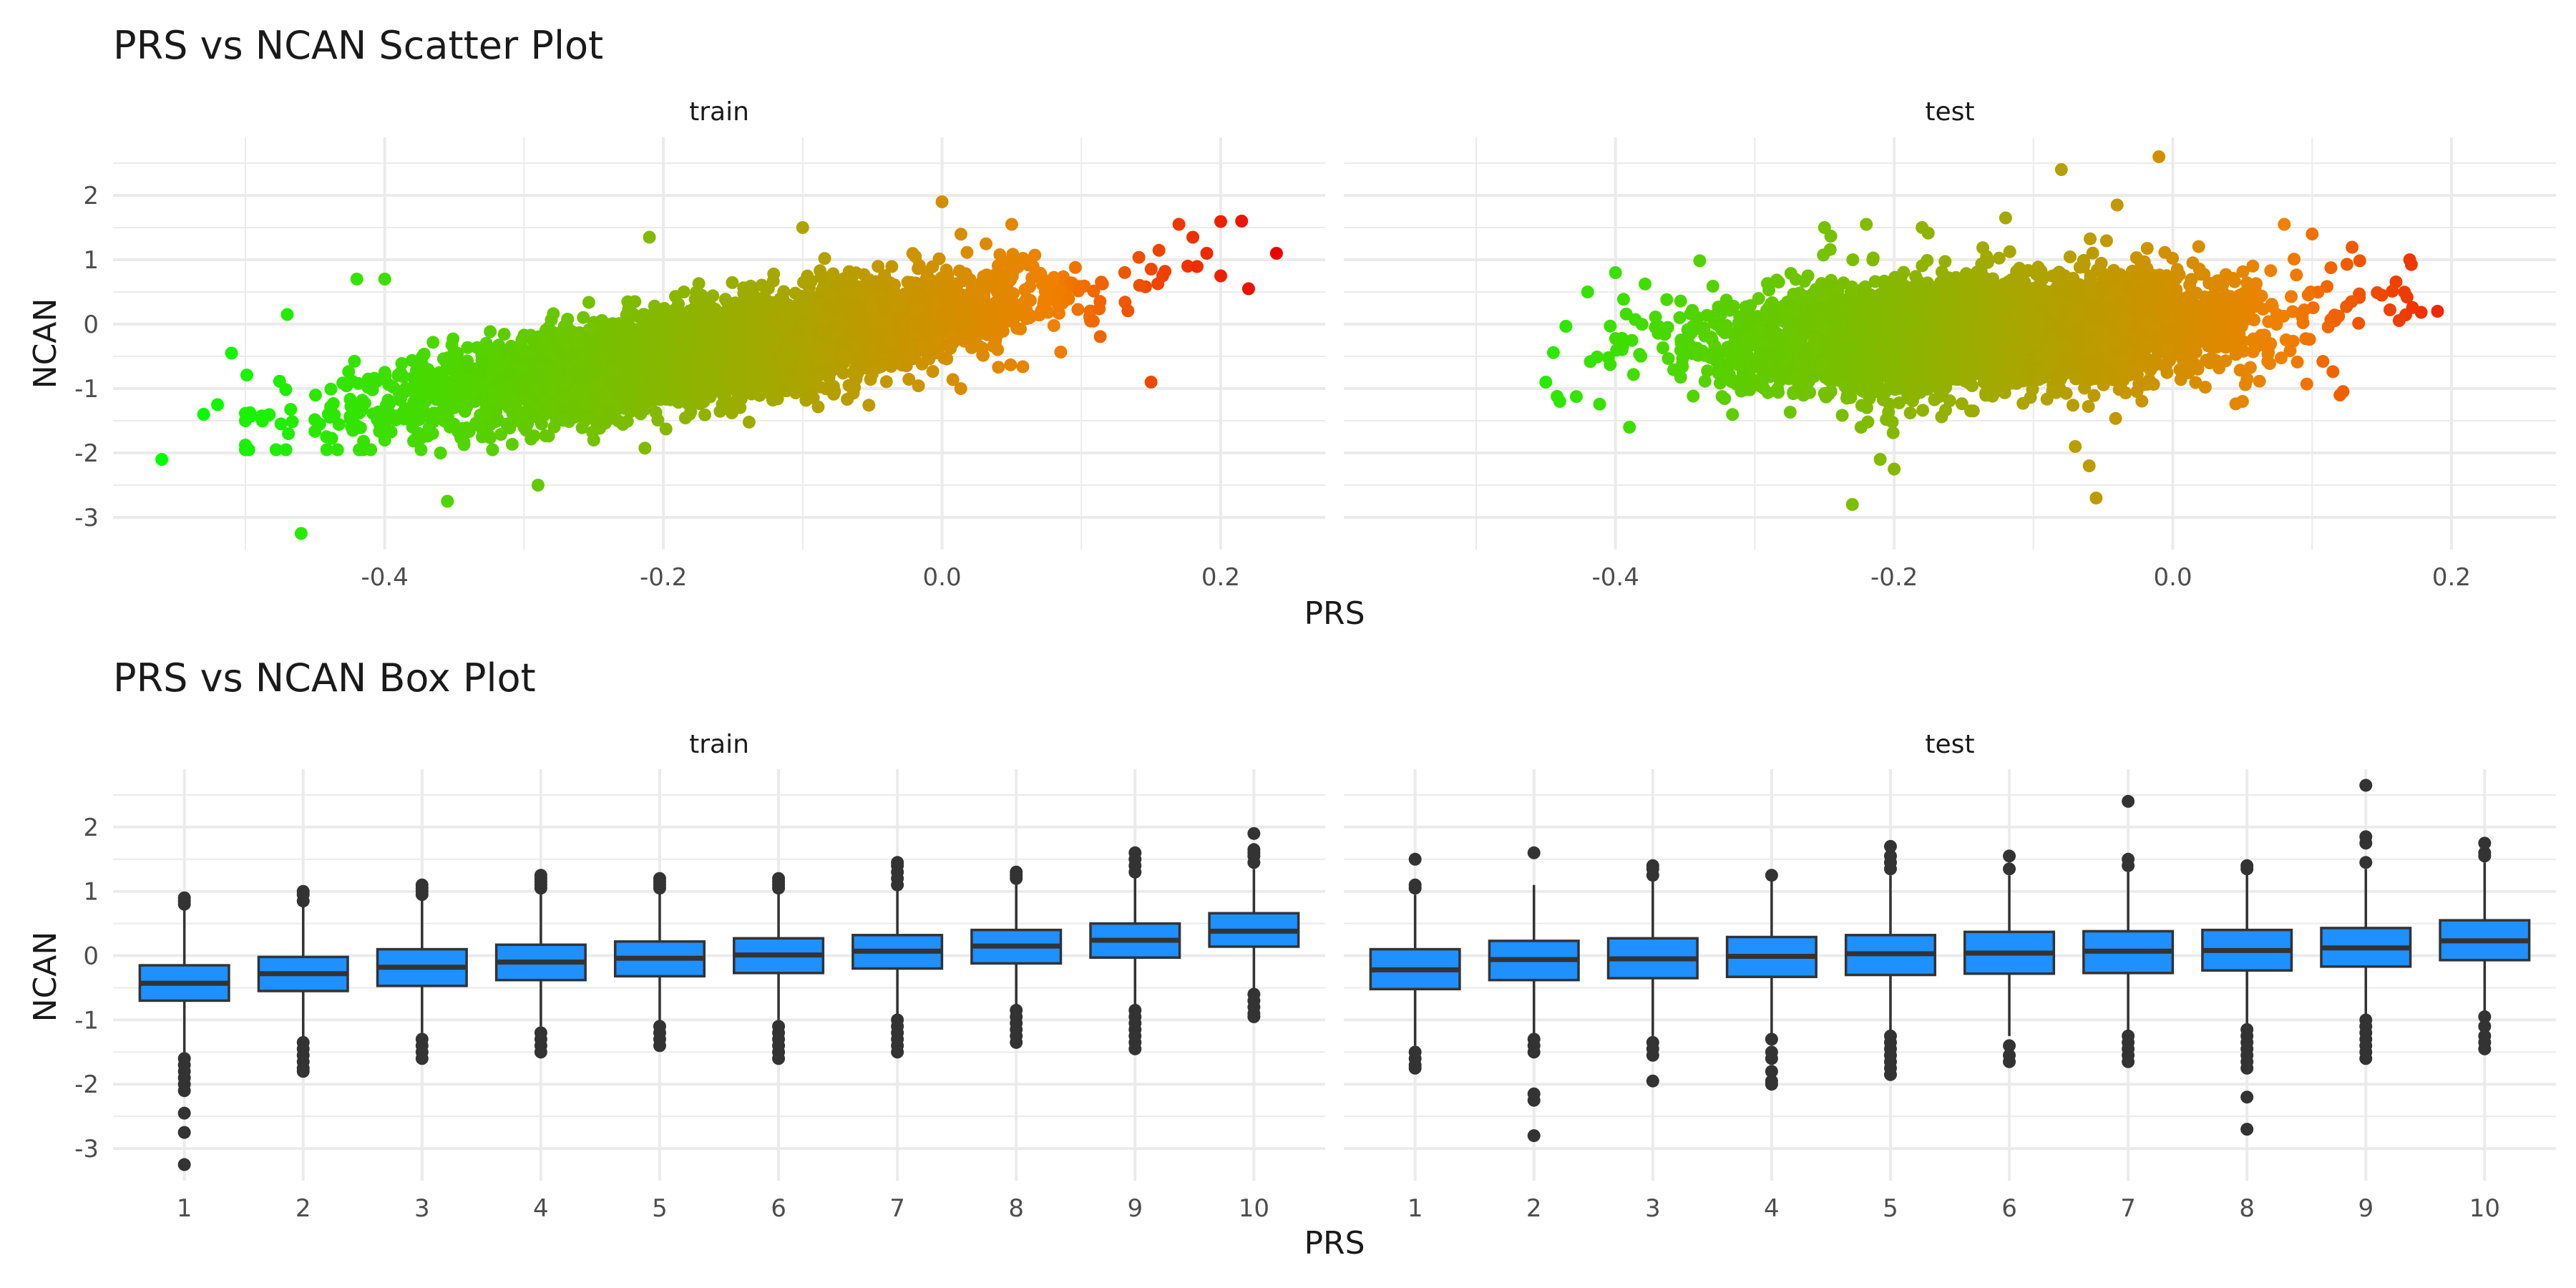 The width and height of the screenshot is (2576, 1288). Describe the element at coordinates (719, 112) in the screenshot. I see `scatter-facet-label-train: train` at that location.